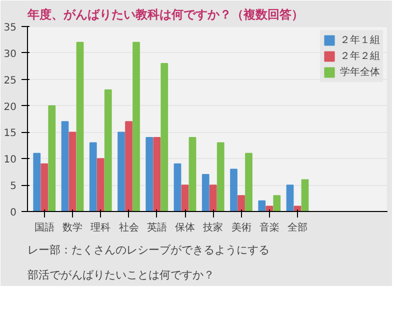 This screenshot has width=420, height=315. What do you see at coordinates (121, 275) in the screenshot?
I see `text: 部活でがんばりたいことは何ですか？` at bounding box center [121, 275].